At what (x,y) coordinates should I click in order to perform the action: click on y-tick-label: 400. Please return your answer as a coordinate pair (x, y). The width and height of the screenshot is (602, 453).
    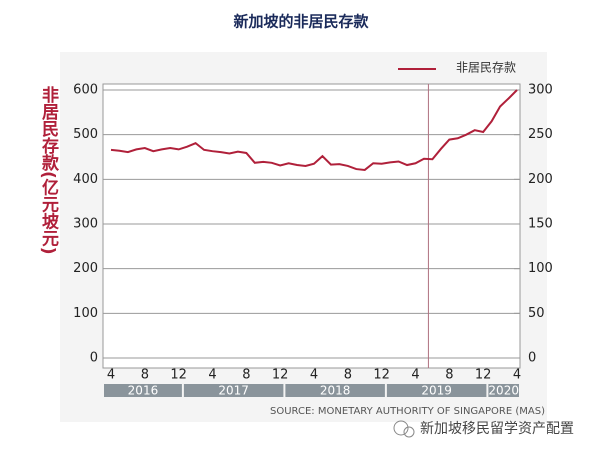
    Looking at the image, I should click on (85, 179).